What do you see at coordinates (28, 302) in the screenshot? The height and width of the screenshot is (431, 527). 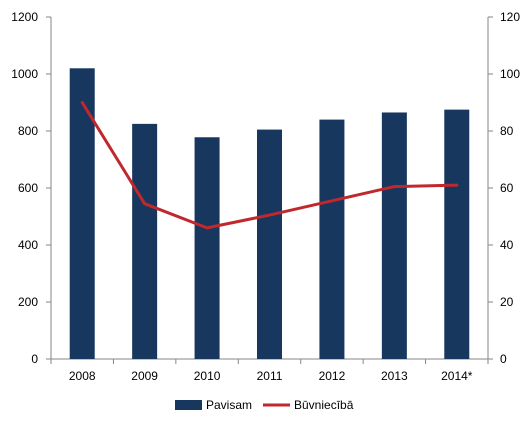 I see `left-tick-label: 200` at bounding box center [28, 302].